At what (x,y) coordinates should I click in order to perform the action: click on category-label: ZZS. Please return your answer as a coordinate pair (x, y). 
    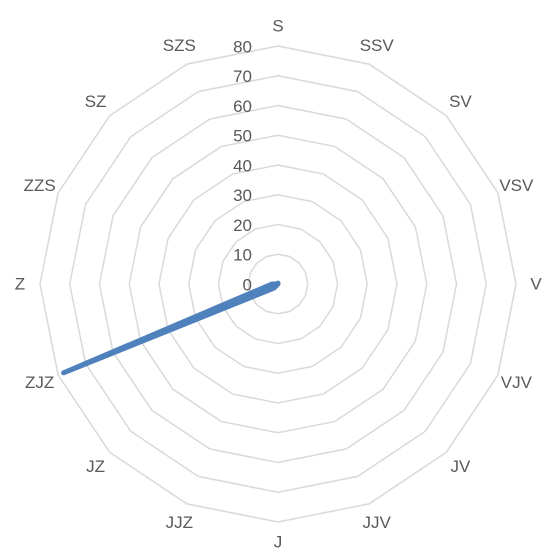
    Looking at the image, I should click on (40, 185).